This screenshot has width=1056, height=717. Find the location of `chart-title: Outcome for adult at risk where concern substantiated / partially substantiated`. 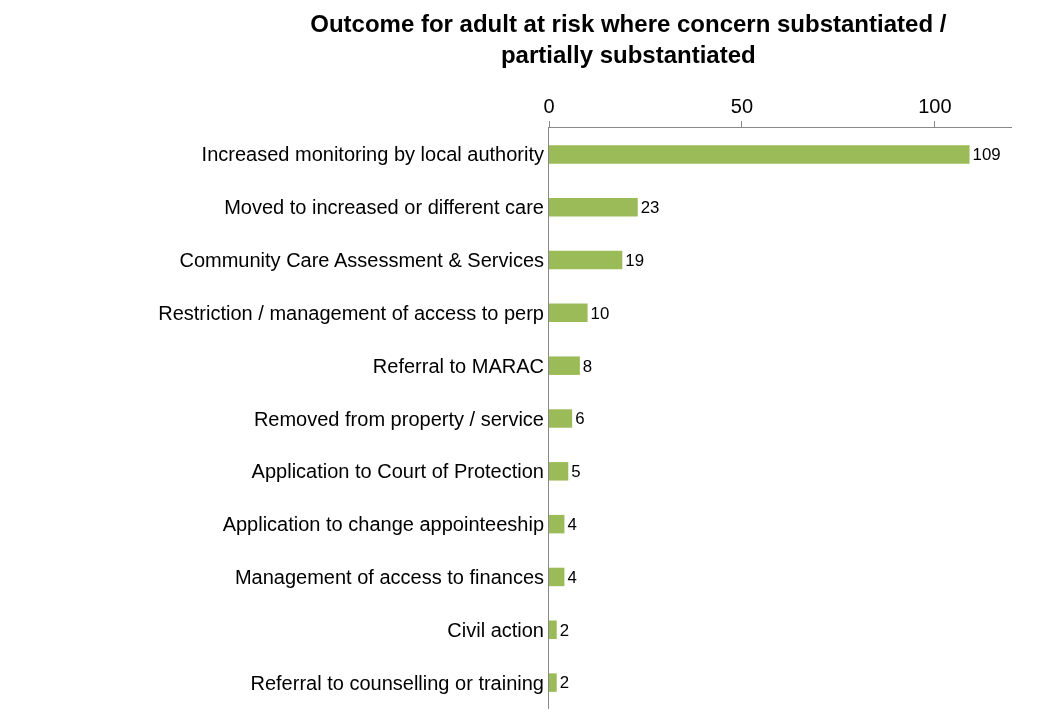

chart-title: Outcome for adult at risk where concern substantiated / partially substantiated is located at coordinates (628, 39).